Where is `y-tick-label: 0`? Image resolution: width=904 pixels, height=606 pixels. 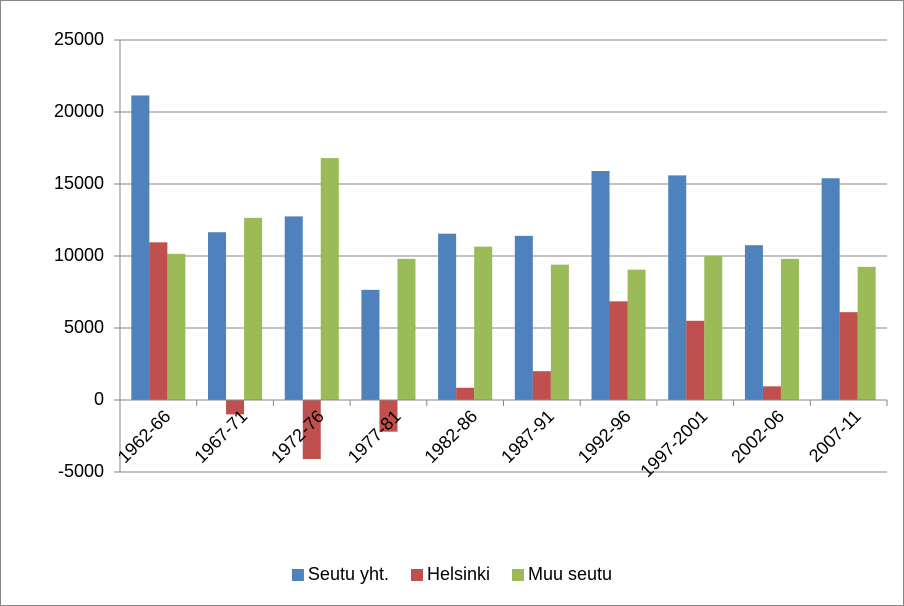
y-tick-label: 0 is located at coordinates (99, 399).